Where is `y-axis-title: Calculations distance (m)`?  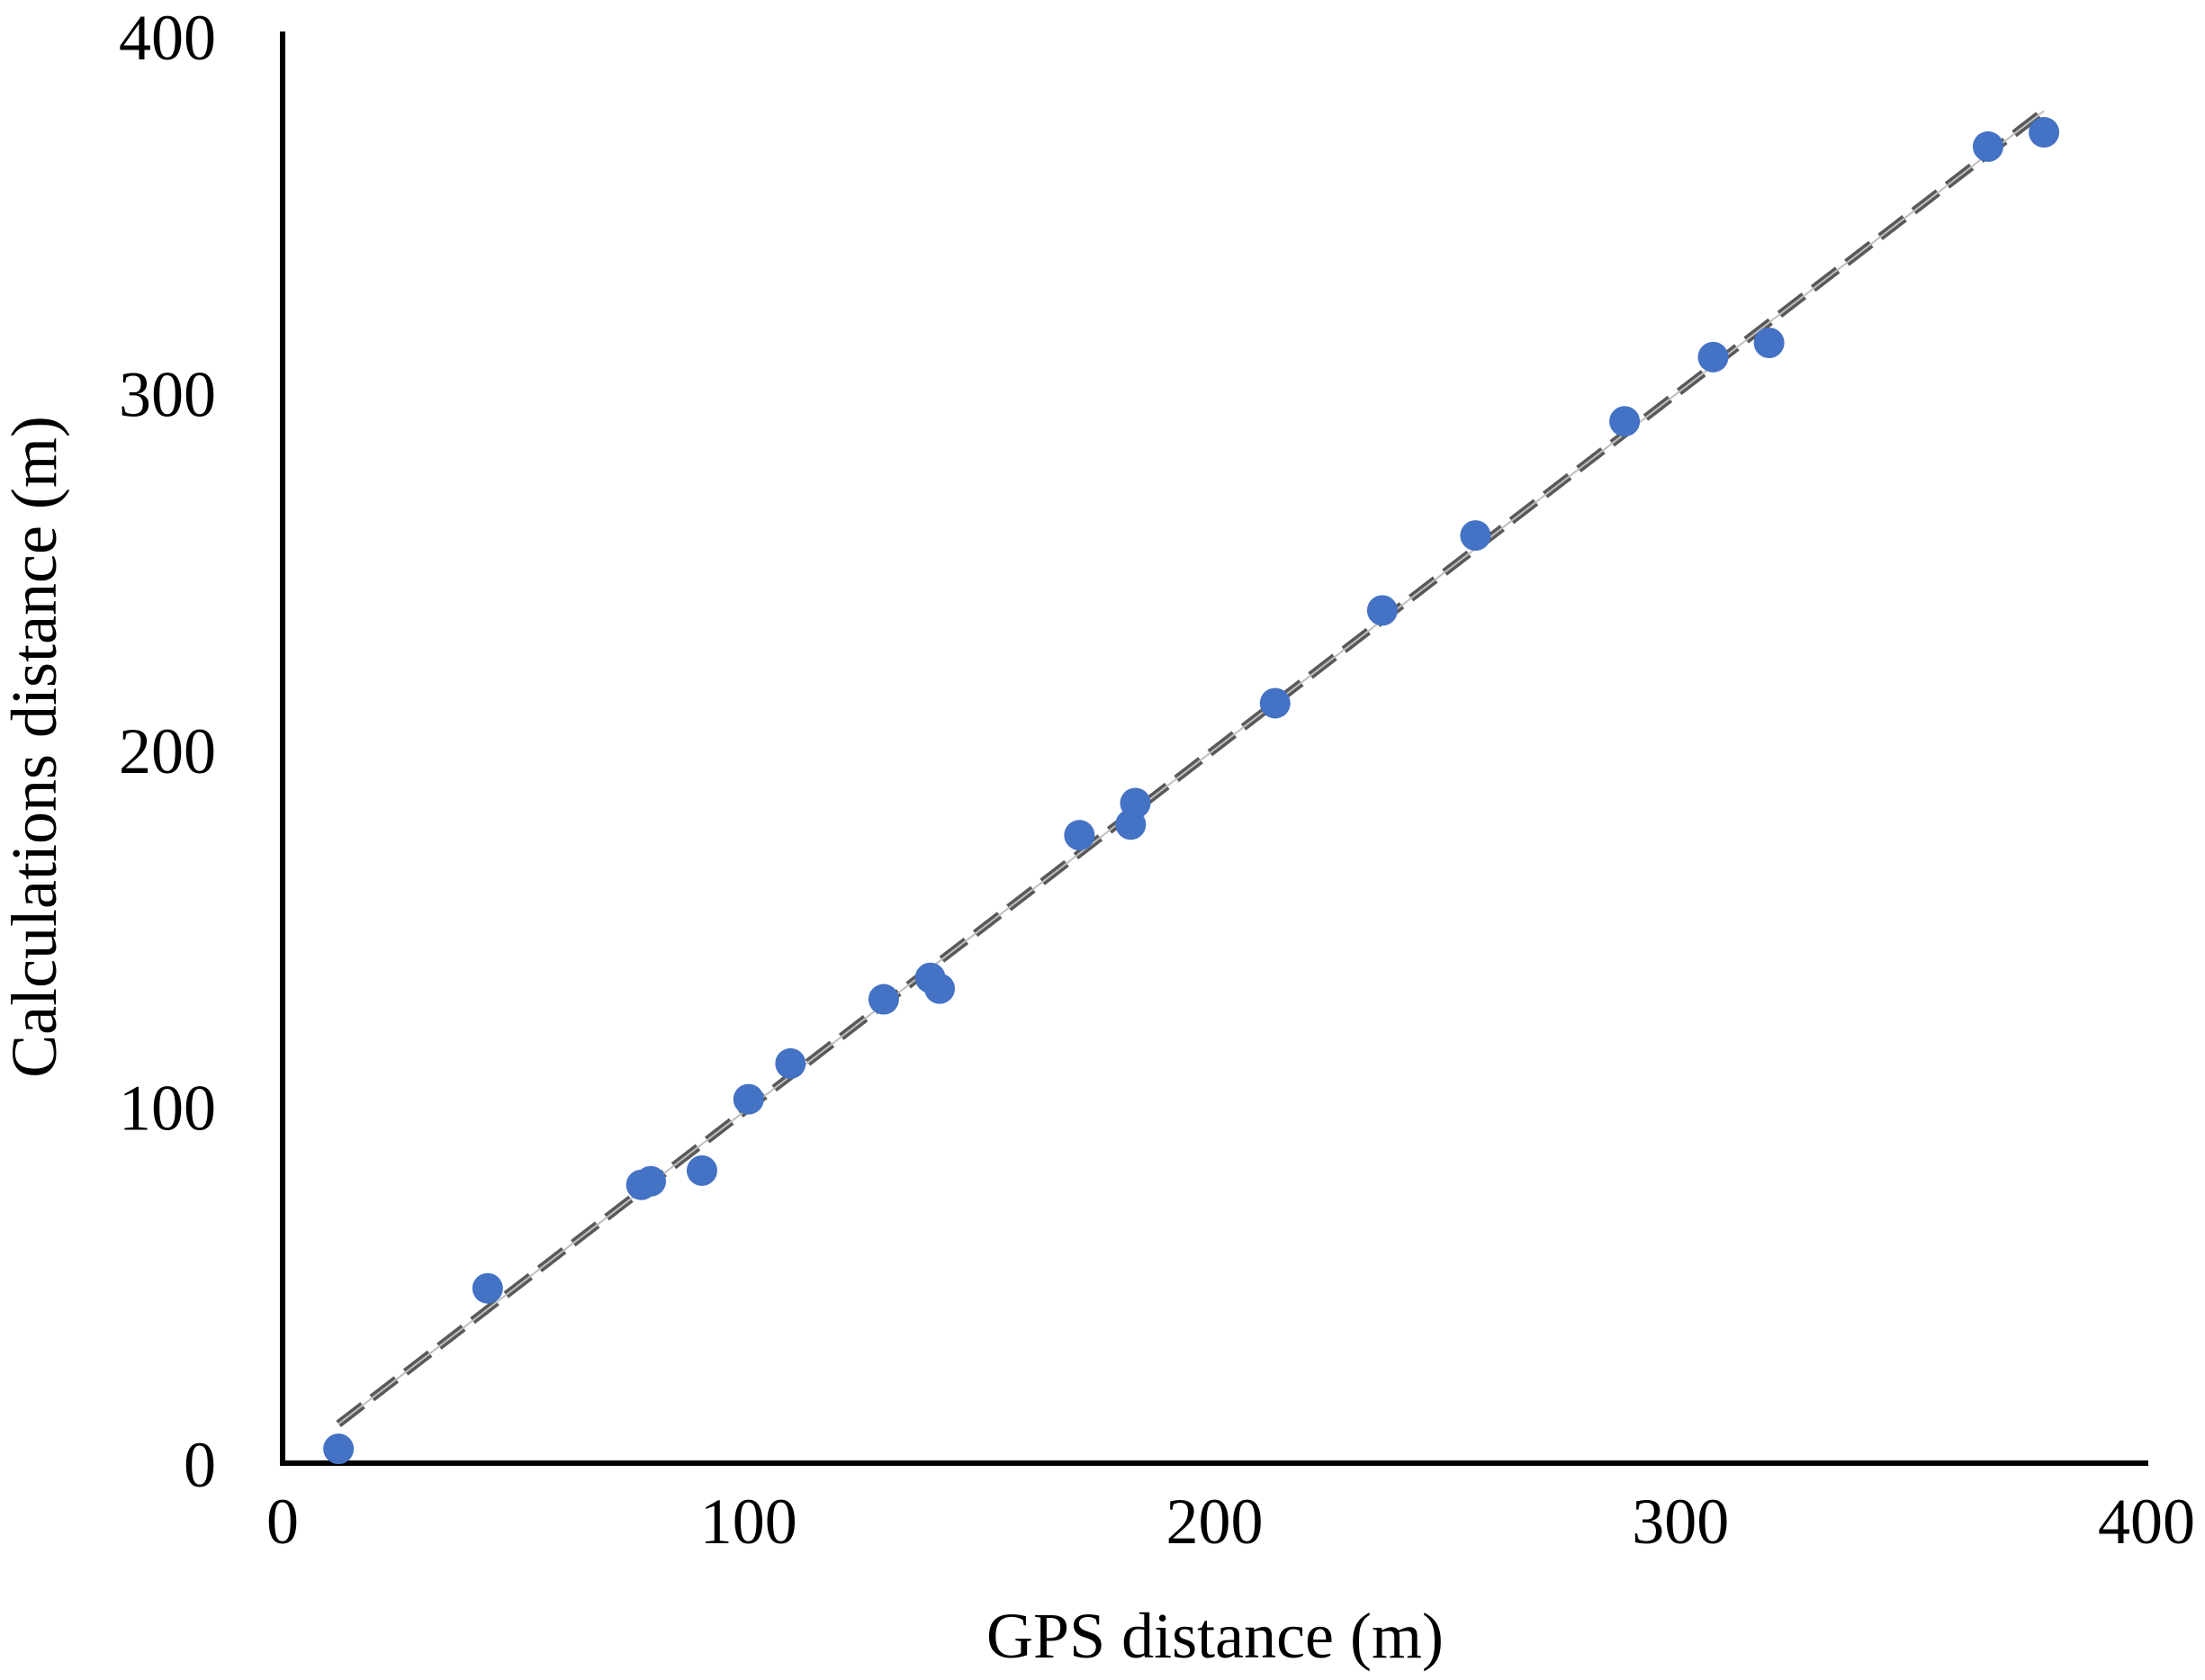
y-axis-title: Calculations distance (m) is located at coordinates (35, 747).